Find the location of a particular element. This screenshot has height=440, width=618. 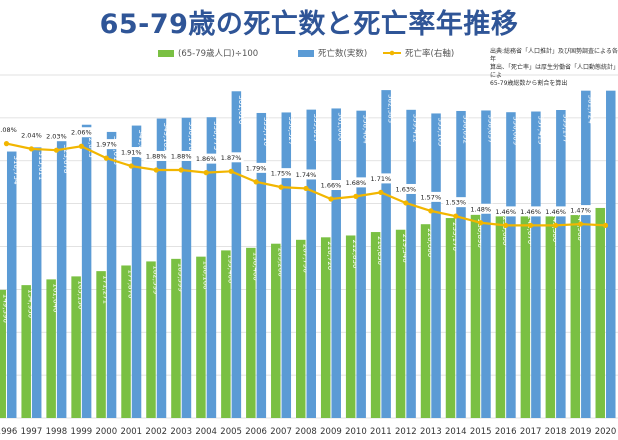

x-tick-label: 2007 is located at coordinates (281, 432).